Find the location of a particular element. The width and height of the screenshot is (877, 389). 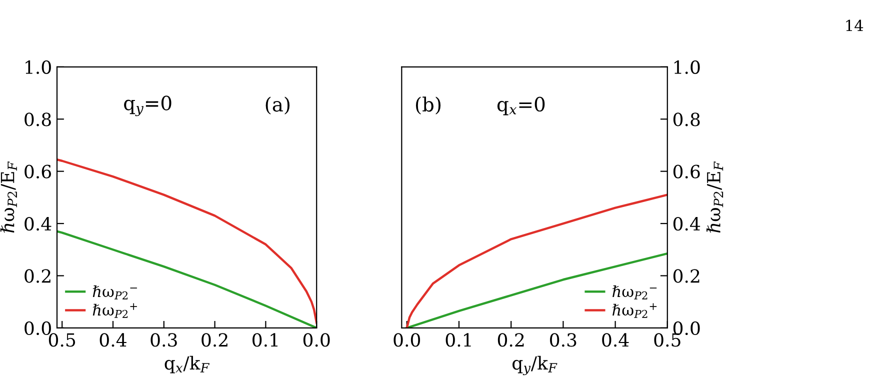

x-axis-title: q$_{x}$/k$_{F}$ is located at coordinates (187, 365).